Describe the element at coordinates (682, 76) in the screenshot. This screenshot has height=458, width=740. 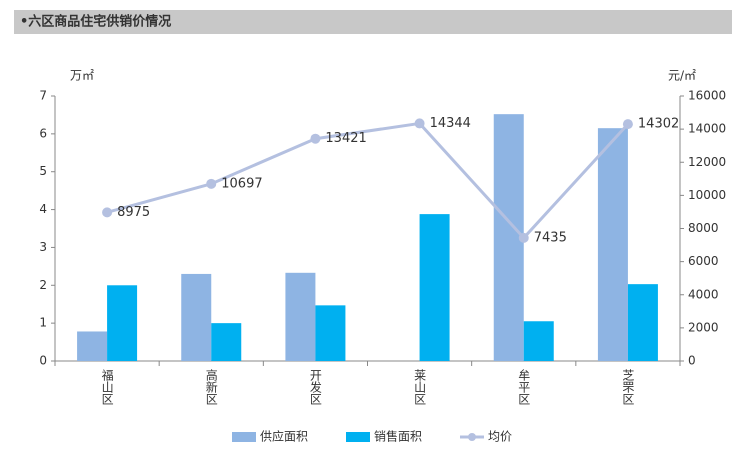
I see `y2-axis-unit: 元/㎡` at that location.